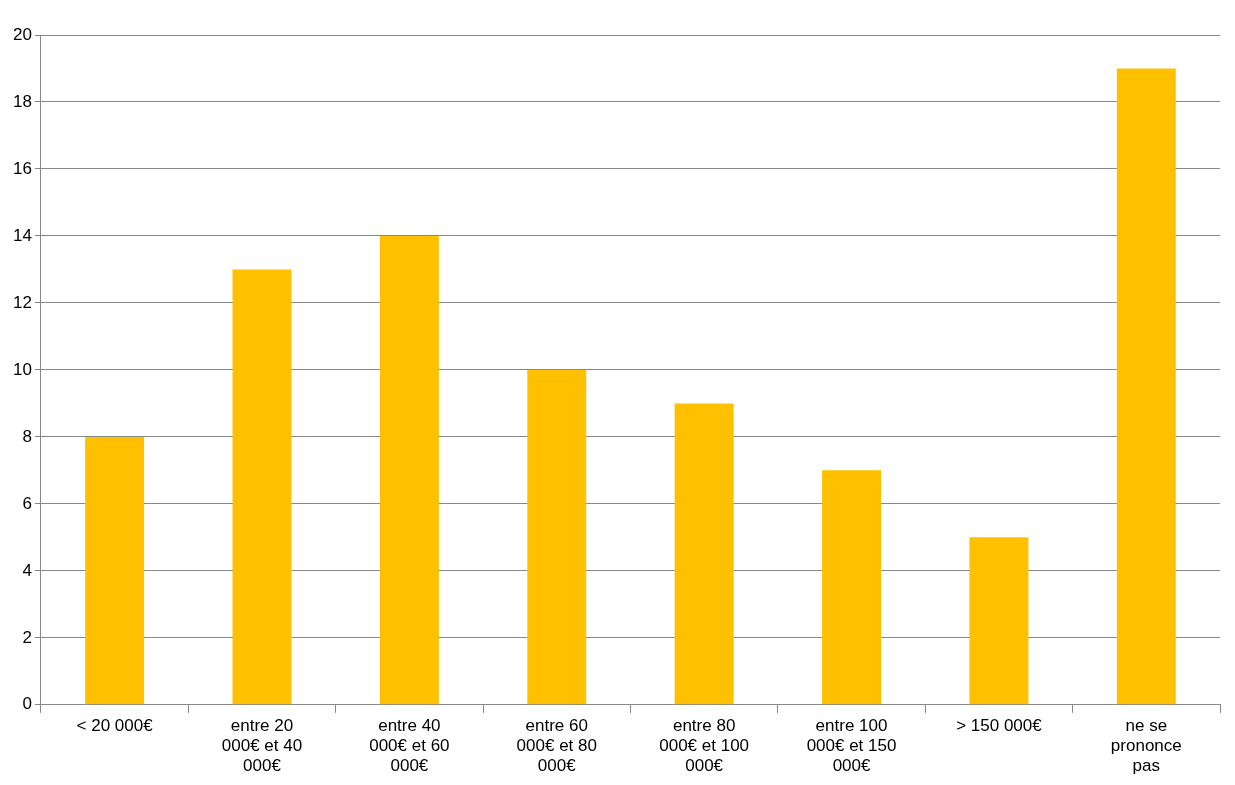 The image size is (1235, 785). I want to click on y-tick-label: 18, so click(22, 101).